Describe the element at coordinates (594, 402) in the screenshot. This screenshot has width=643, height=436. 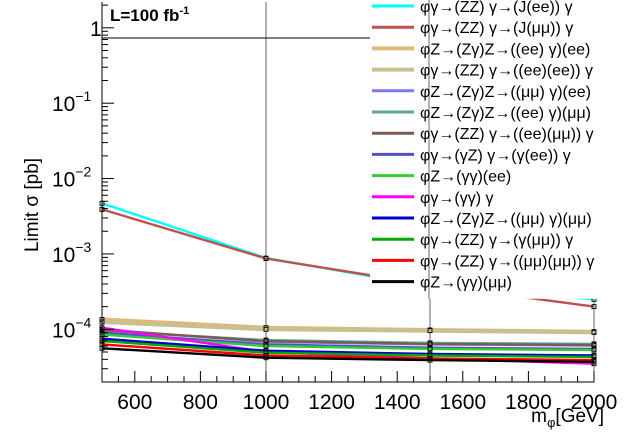
I see `x-tick-label: 2000` at that location.